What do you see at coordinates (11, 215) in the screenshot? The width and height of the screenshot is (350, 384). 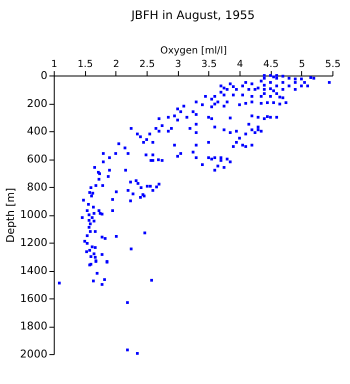 I see `y-axis-title: Depth [m]` at bounding box center [11, 215].